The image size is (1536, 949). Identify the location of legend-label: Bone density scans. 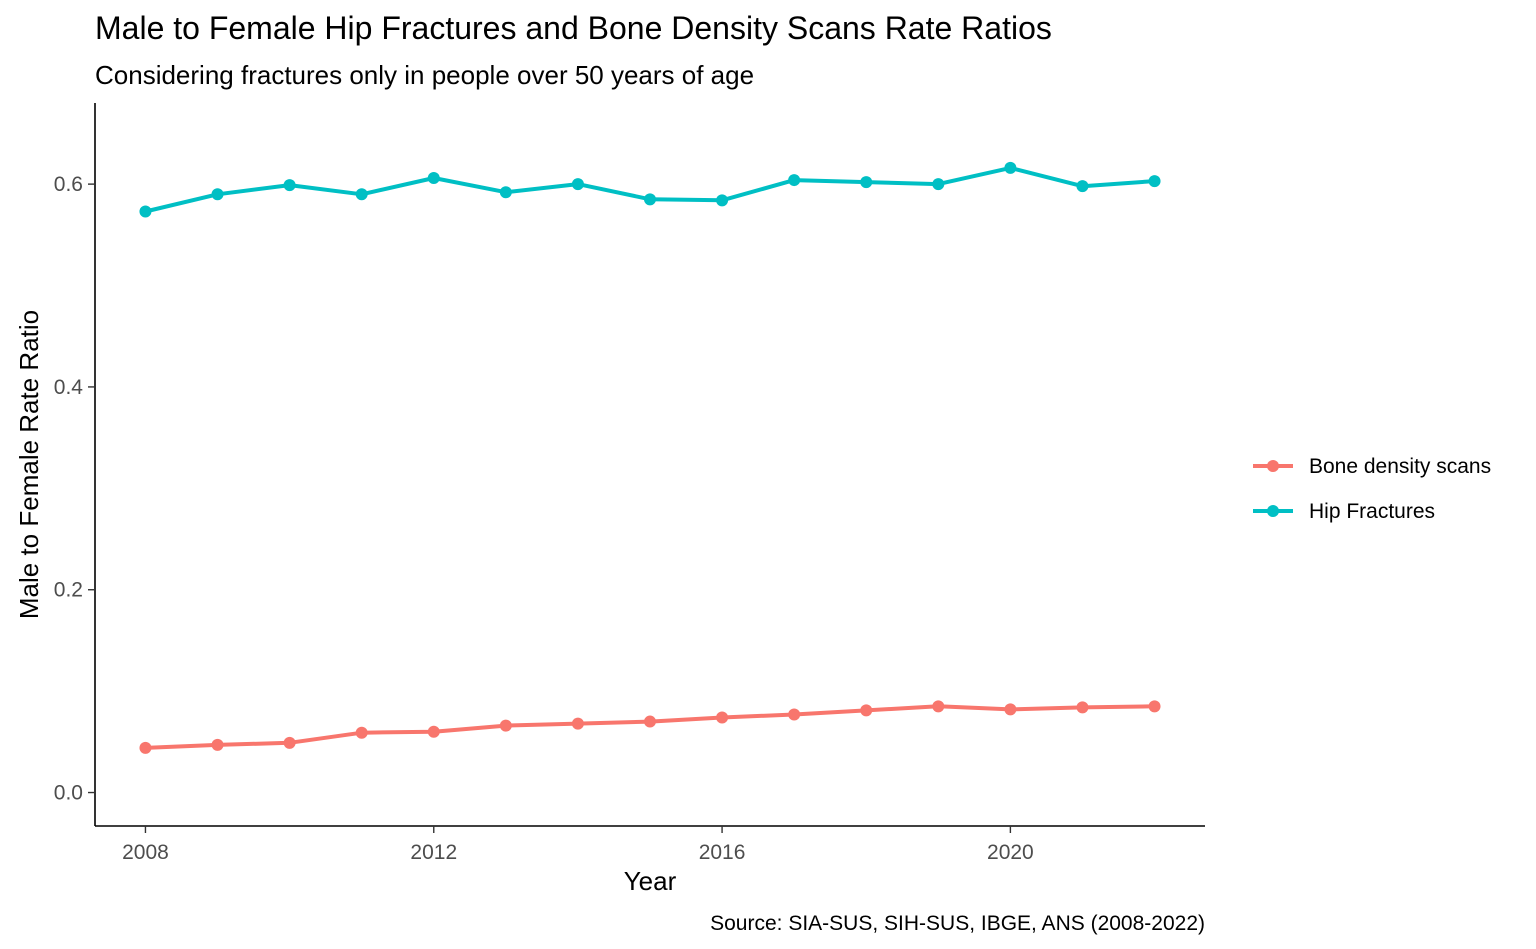
(1400, 466).